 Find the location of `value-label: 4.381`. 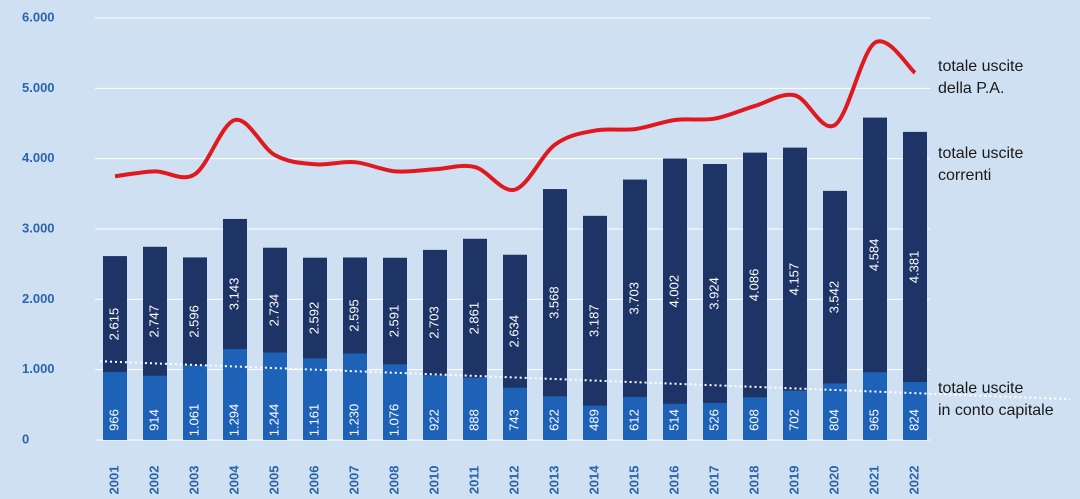

value-label: 4.381 is located at coordinates (913, 267).